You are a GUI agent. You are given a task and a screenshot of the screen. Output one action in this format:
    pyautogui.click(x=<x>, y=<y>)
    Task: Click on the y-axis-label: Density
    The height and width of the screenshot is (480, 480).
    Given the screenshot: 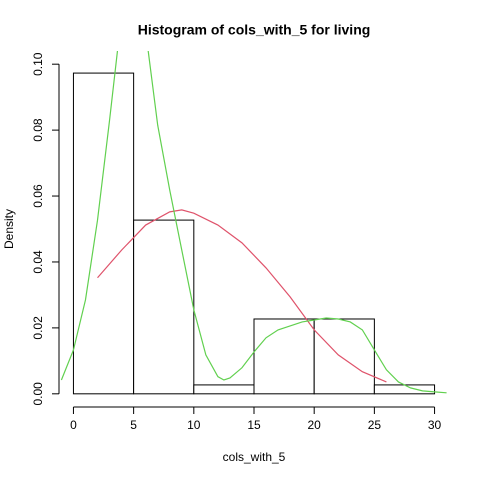 What is the action you would take?
    pyautogui.click(x=9, y=229)
    